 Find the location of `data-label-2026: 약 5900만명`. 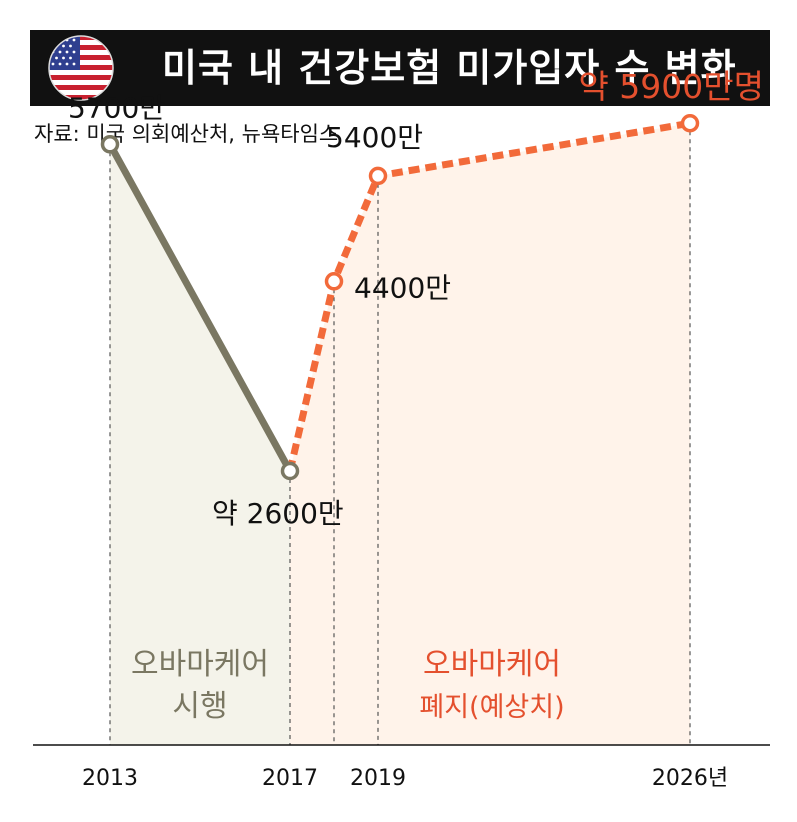

data-label-2026: 약 5900만명 is located at coordinates (671, 86).